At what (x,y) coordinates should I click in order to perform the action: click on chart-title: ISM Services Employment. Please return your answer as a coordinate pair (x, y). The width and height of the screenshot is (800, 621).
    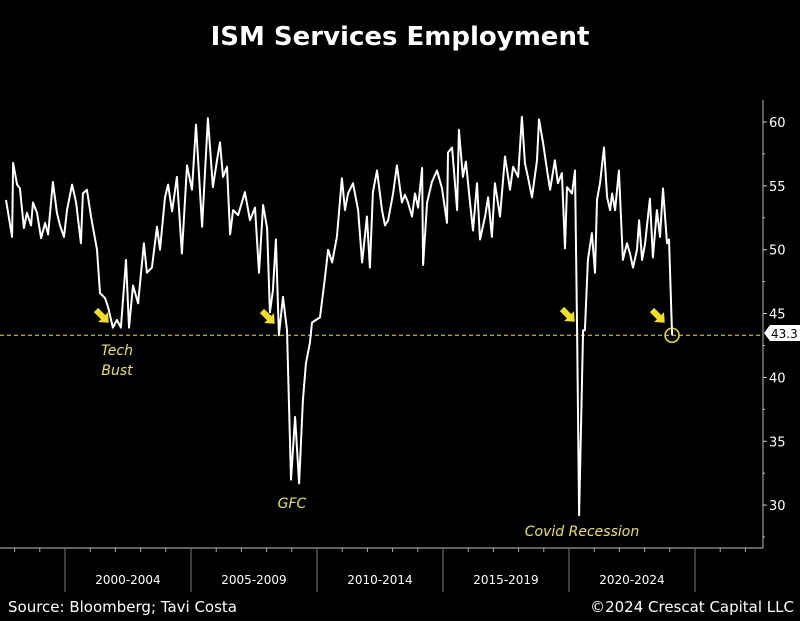
    Looking at the image, I should click on (400, 37).